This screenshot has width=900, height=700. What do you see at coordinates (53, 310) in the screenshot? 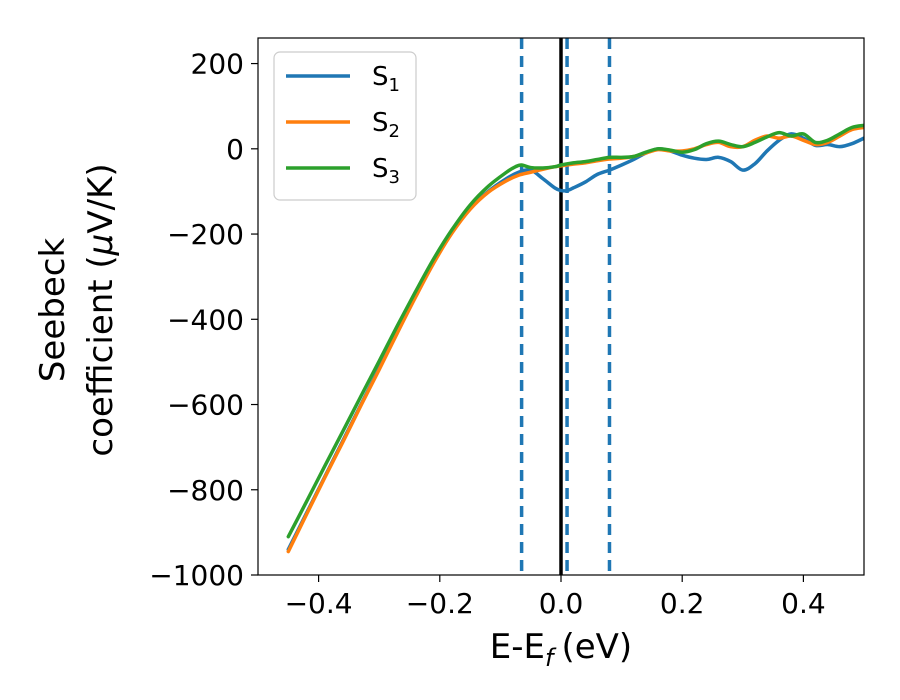
I see `y-axis-label-line1: Seebeck` at bounding box center [53, 310].